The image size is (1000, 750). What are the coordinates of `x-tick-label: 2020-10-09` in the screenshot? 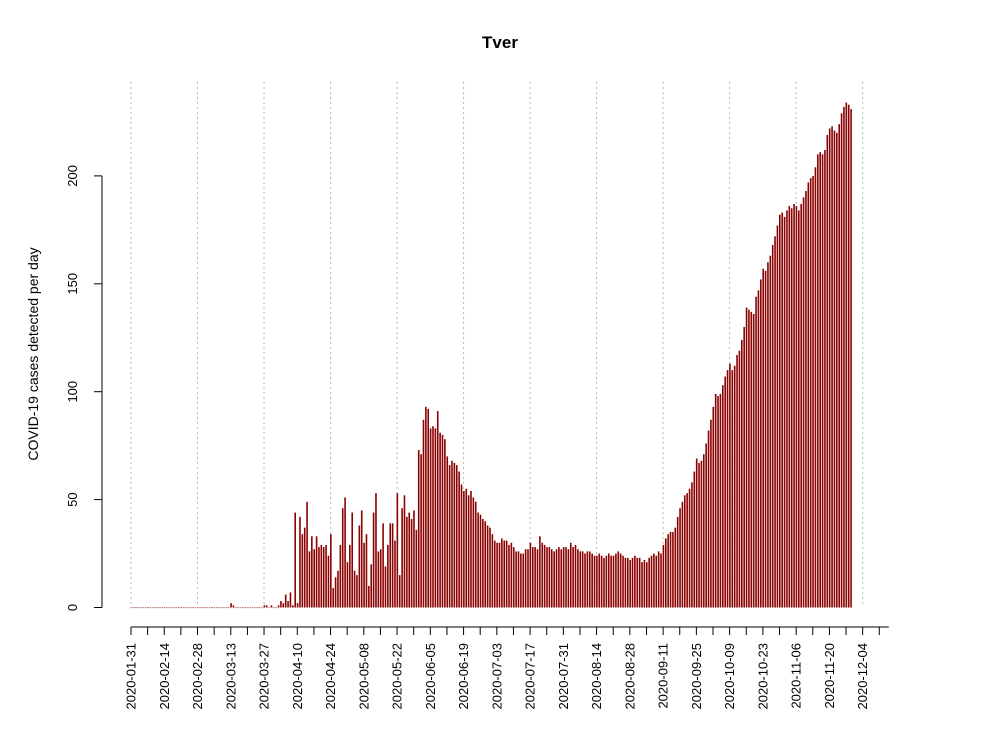 It's located at (729, 676).